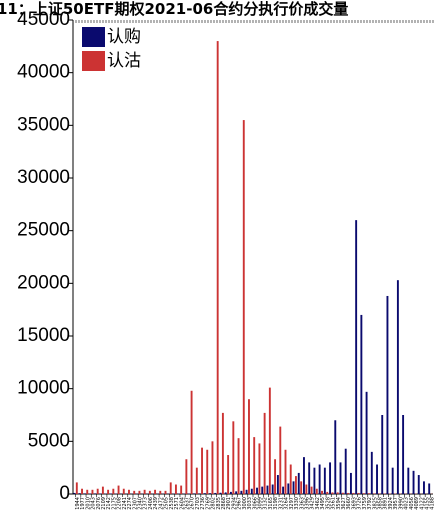  I want to click on x-tick-label: 2571, so click(177, 503).